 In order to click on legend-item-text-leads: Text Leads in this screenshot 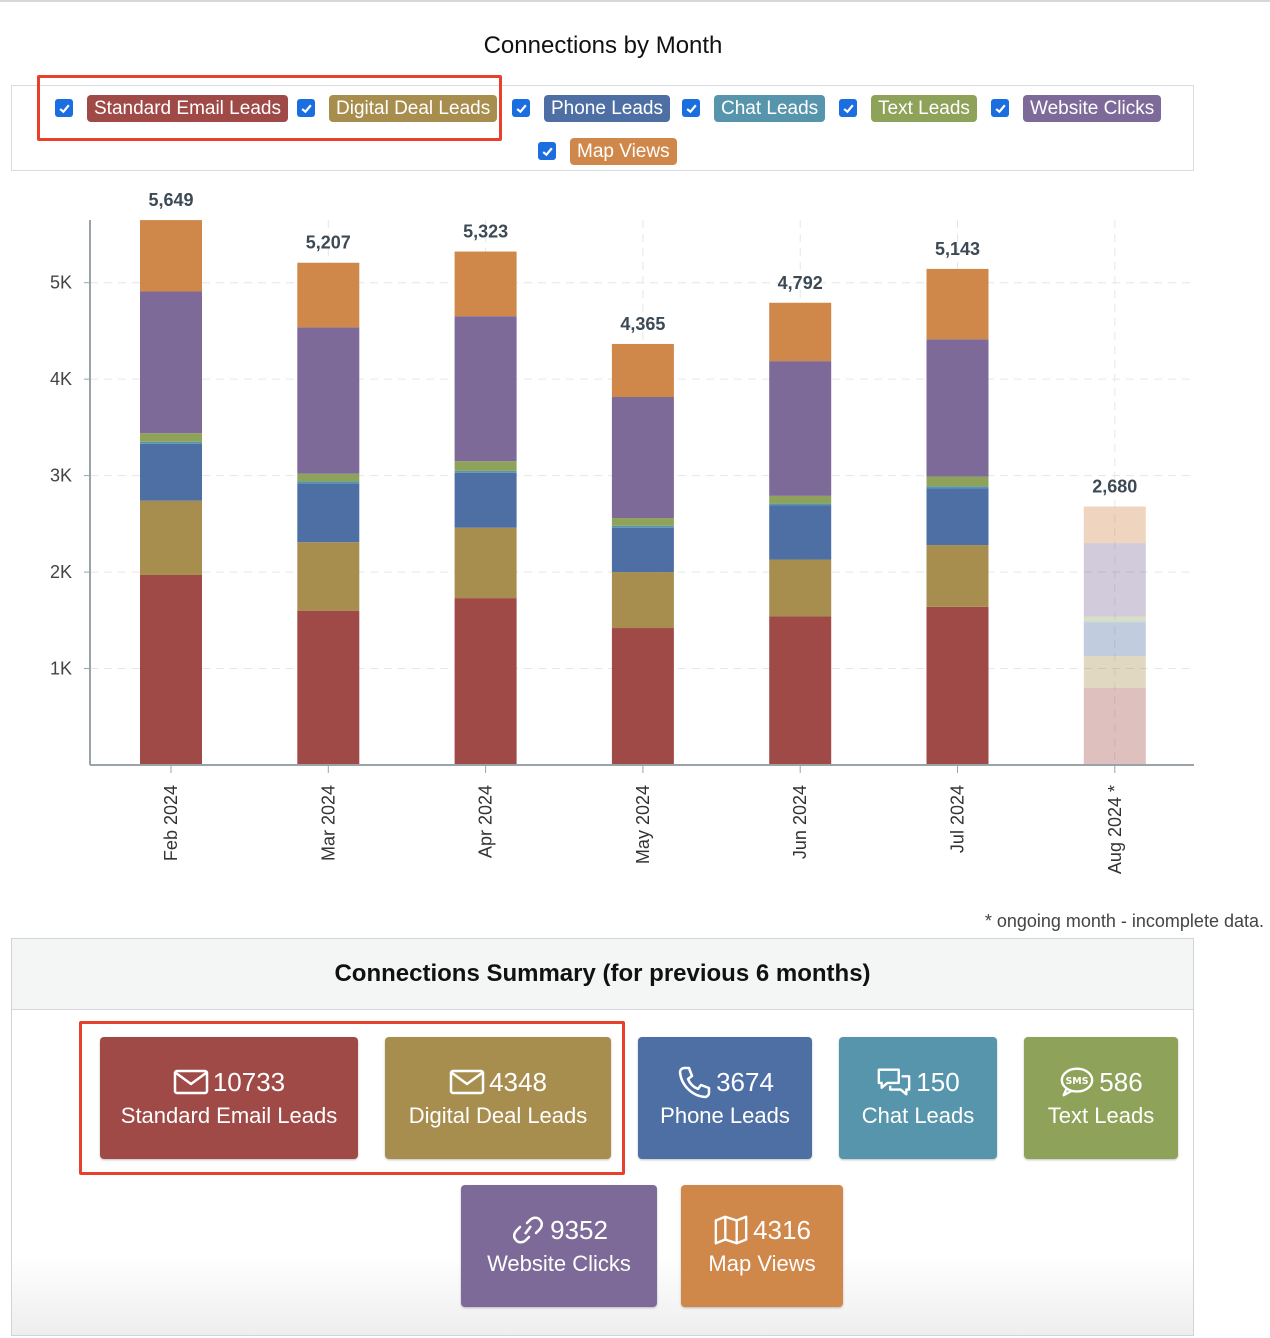, I will do `click(908, 108)`.